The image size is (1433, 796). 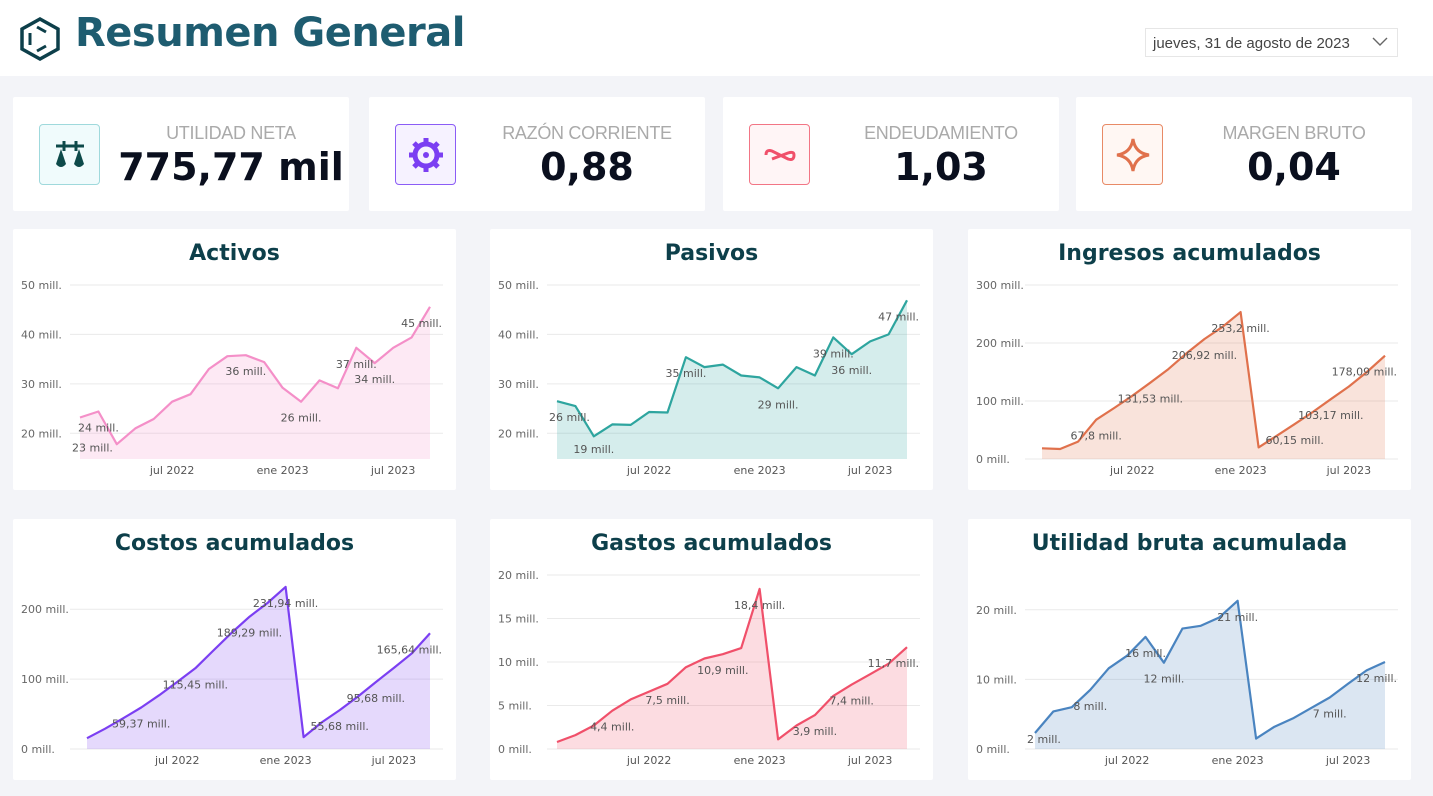 I want to click on chart-title: Activos, so click(x=234, y=253).